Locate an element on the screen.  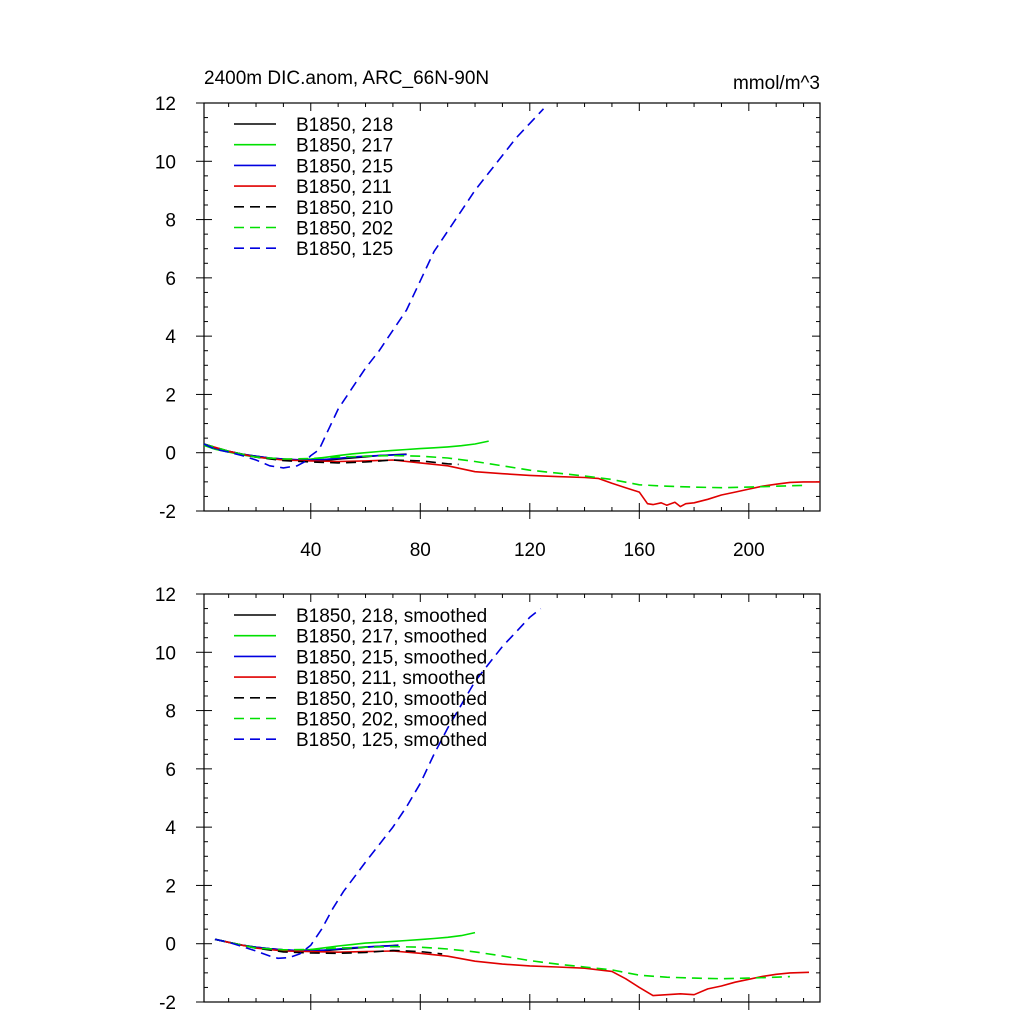
legend-label: B1850, 217, smoothed is located at coordinates (391, 637).